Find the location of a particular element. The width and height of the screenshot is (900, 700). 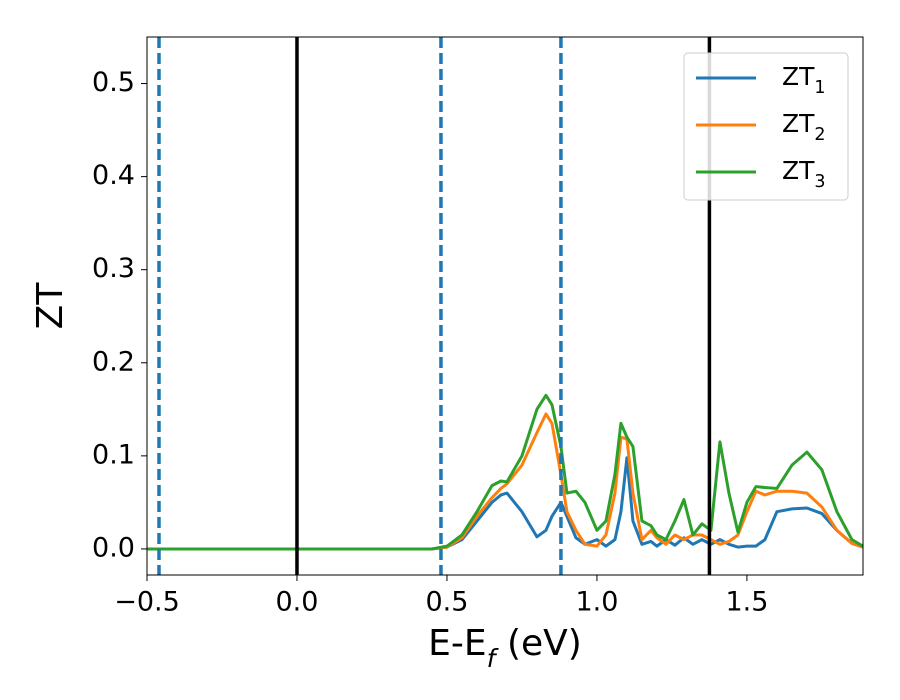

x-tick-label: 1.0 is located at coordinates (596, 602).